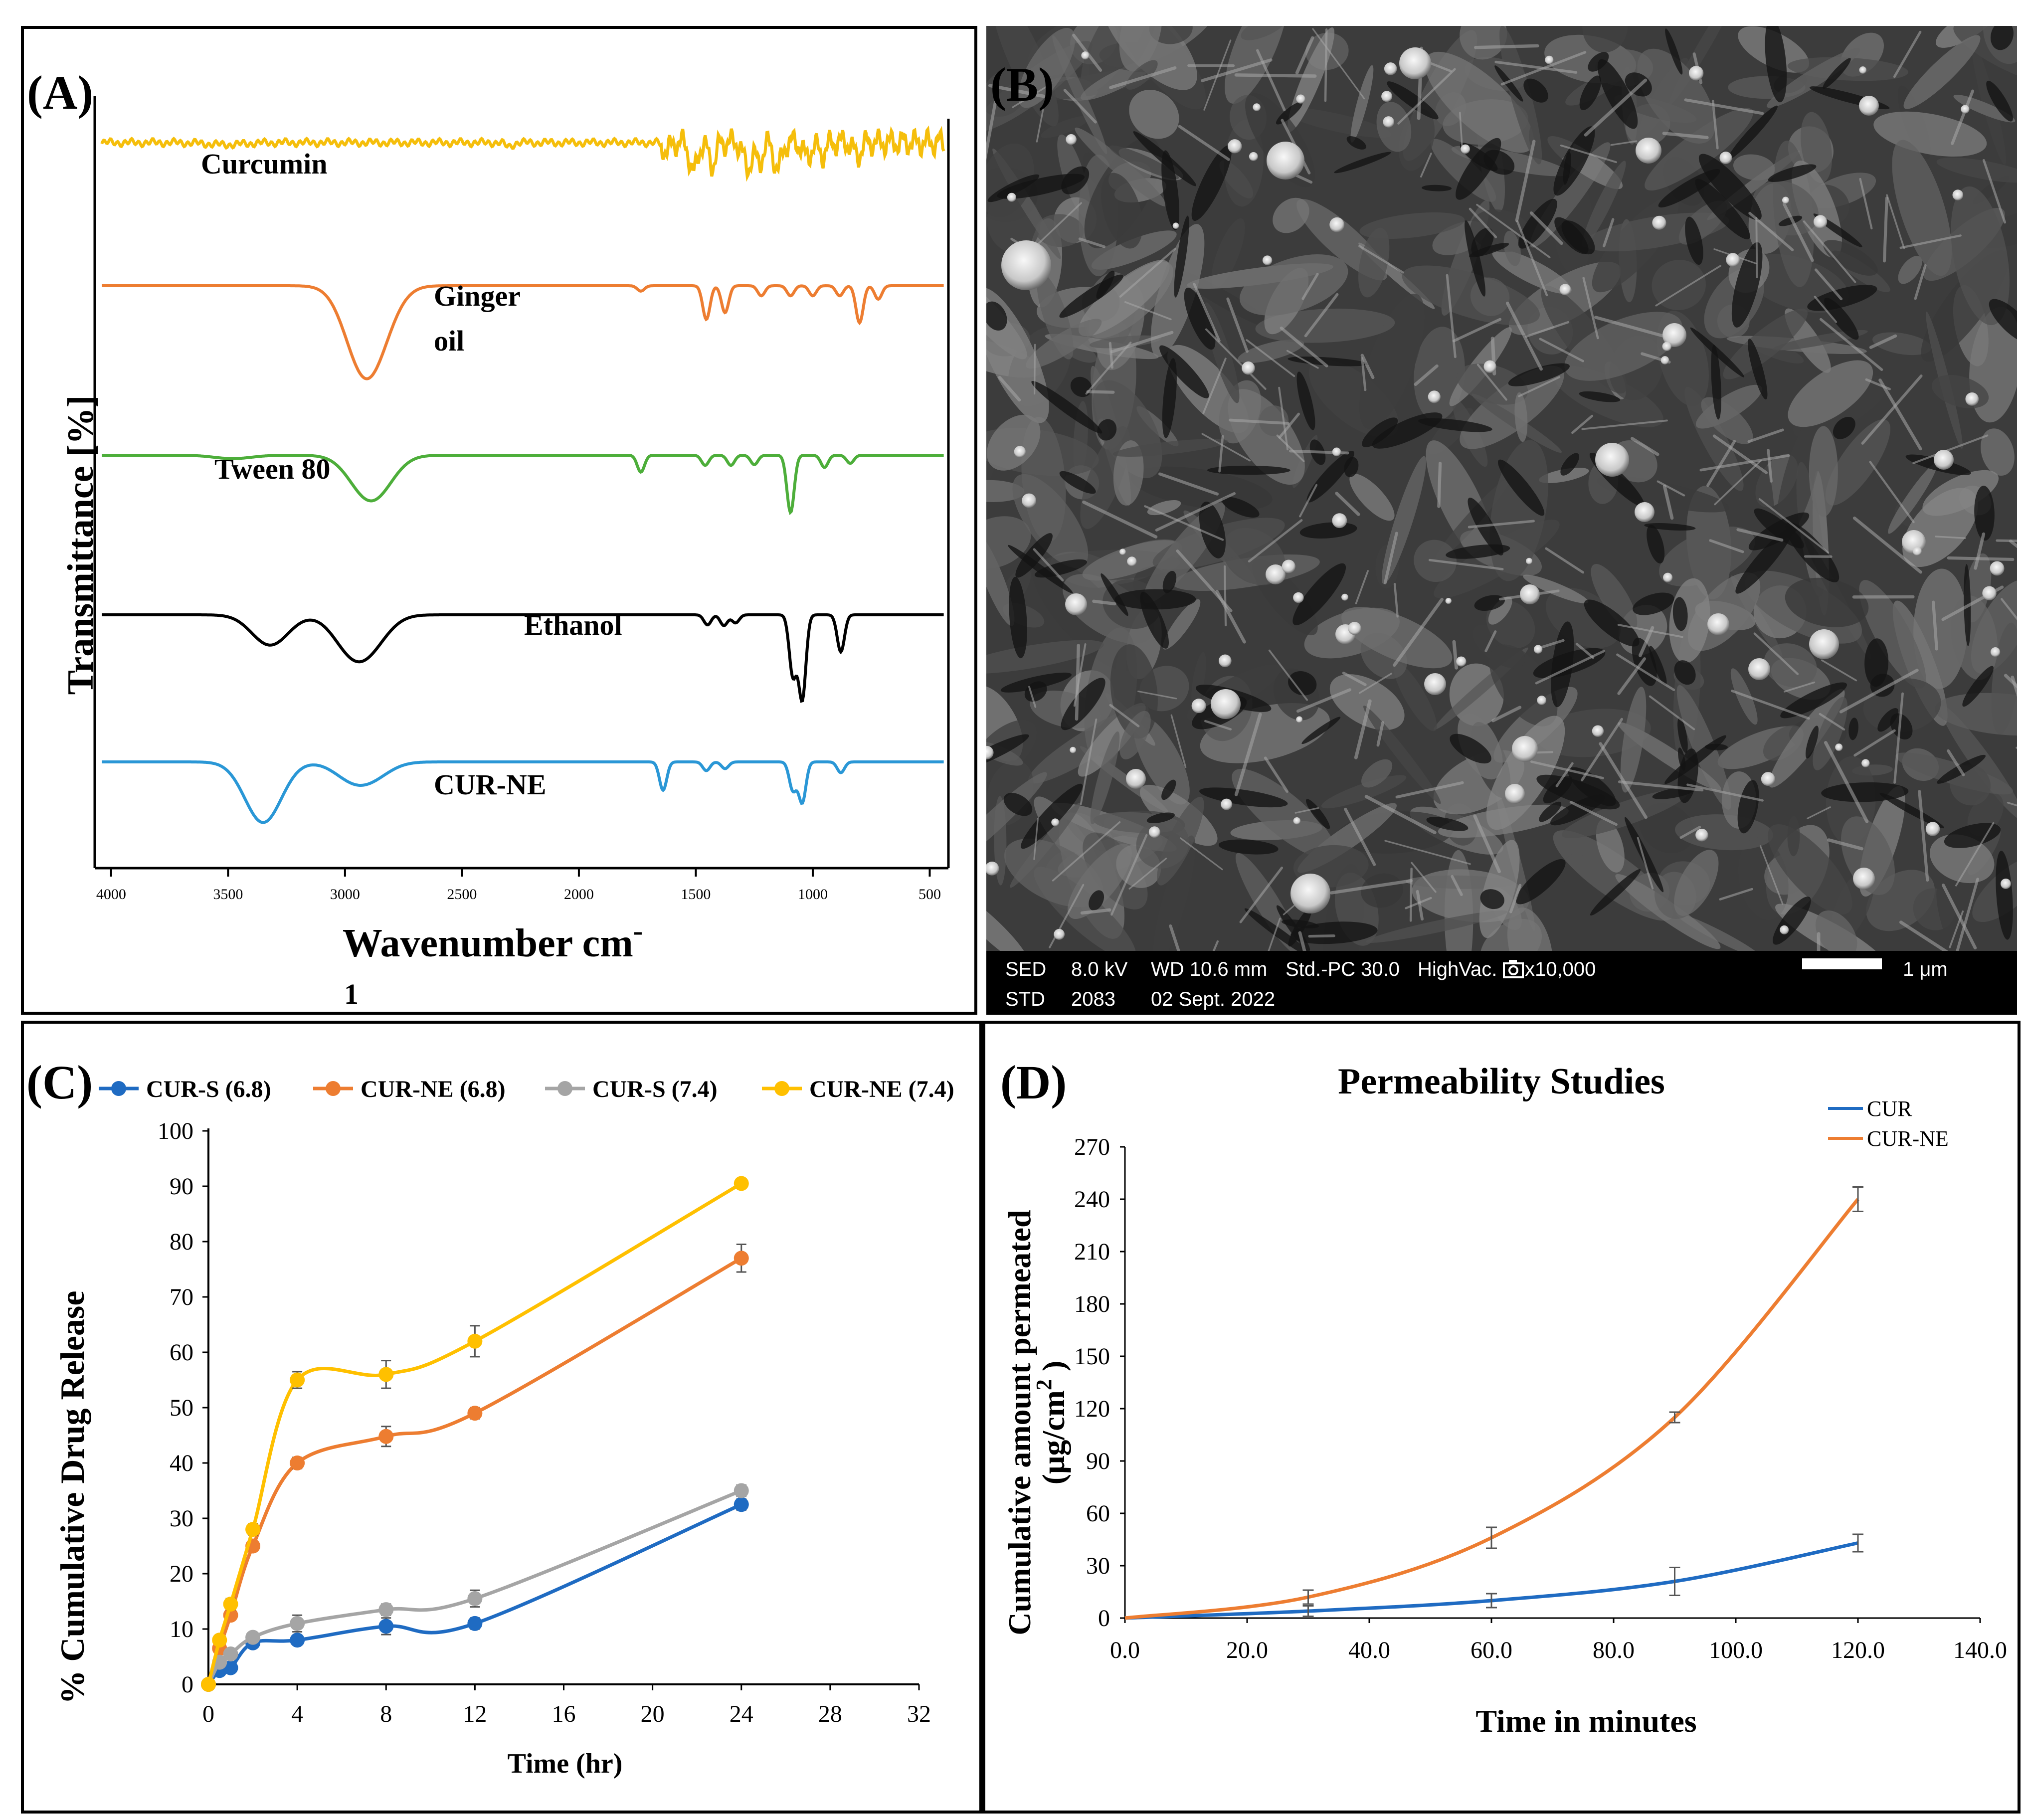 This screenshot has height=1820, width=2024. Describe the element at coordinates (208, 1714) in the screenshot. I see `release-x-tick-label: 0` at that location.